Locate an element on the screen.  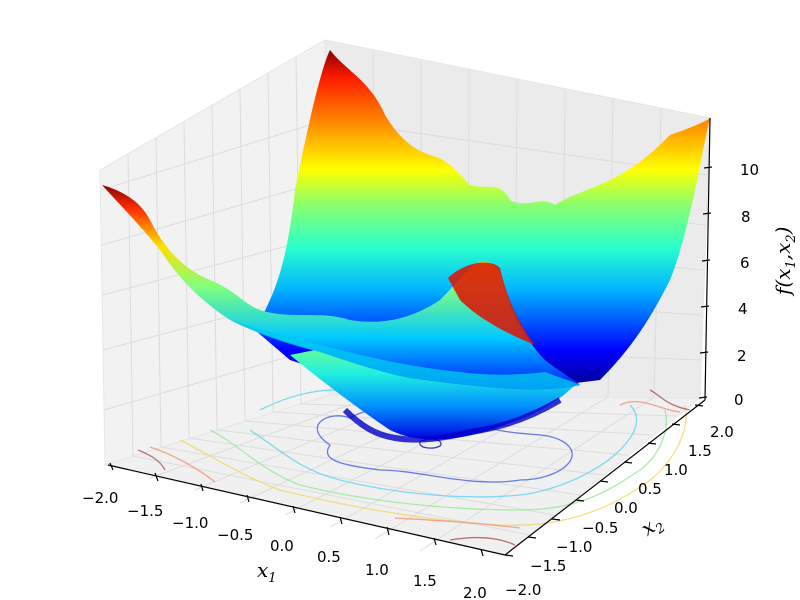
x-axis-tick-labels: −2.0 −1.5 −1.0 −0.5 0.0 0.5 1.0 1.5 2.0 is located at coordinates (284, 544).